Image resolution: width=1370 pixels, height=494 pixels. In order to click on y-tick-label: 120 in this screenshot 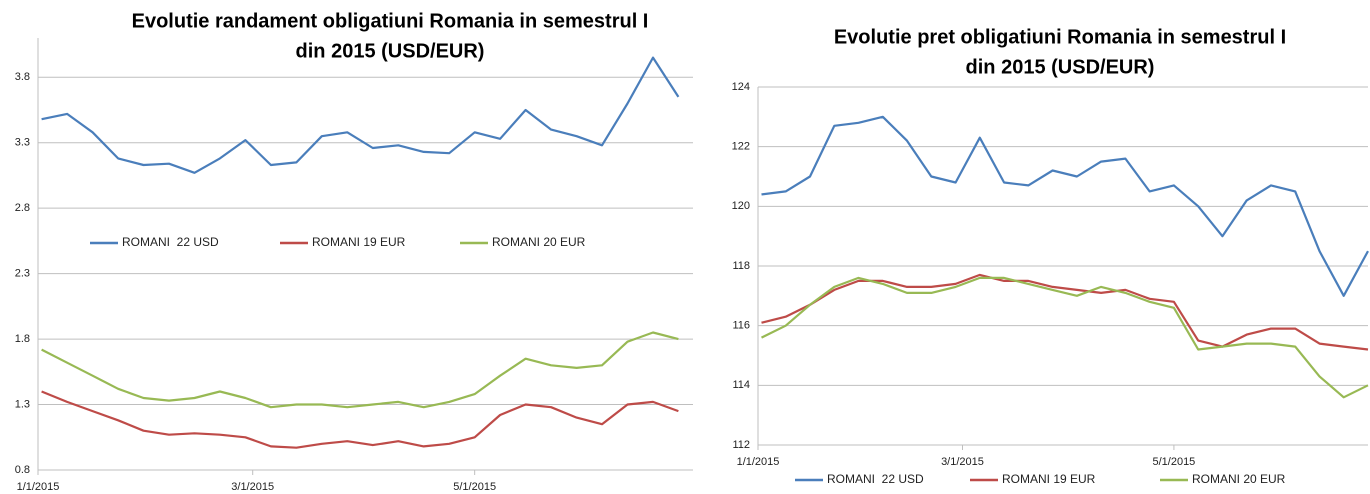, I will do `click(741, 206)`.